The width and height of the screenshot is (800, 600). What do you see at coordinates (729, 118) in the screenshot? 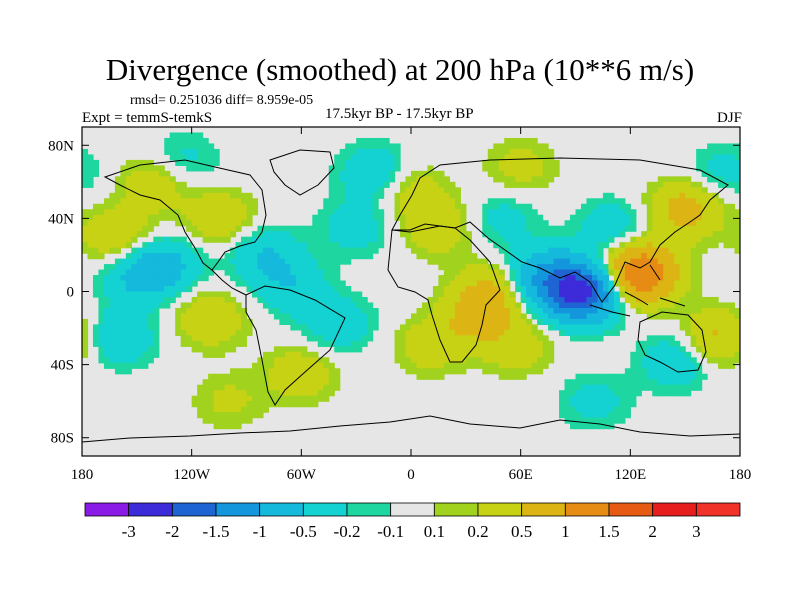
I see `season-label: DJF` at bounding box center [729, 118].